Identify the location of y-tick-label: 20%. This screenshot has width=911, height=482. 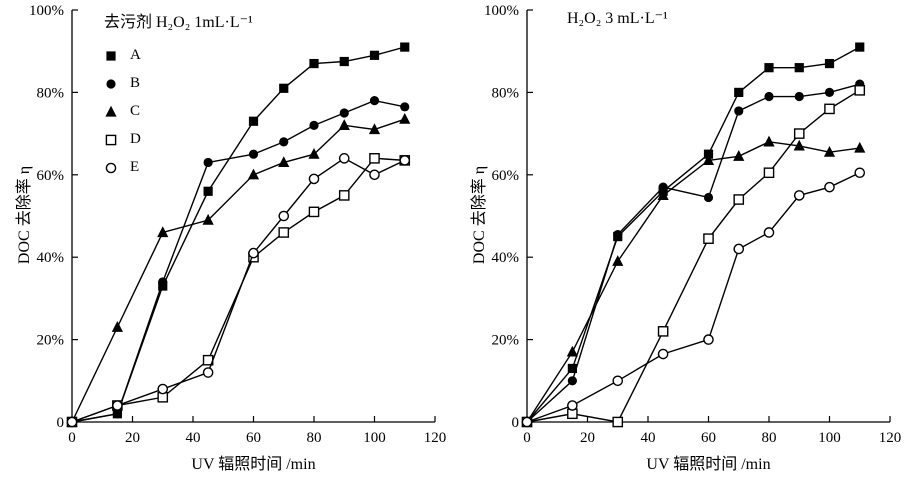
(51, 341).